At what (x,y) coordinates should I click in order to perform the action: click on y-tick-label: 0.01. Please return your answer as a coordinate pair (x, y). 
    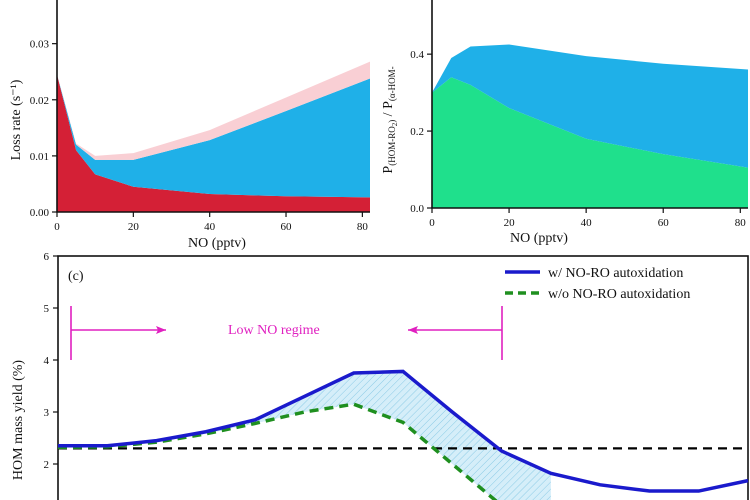
    Looking at the image, I should click on (39, 157).